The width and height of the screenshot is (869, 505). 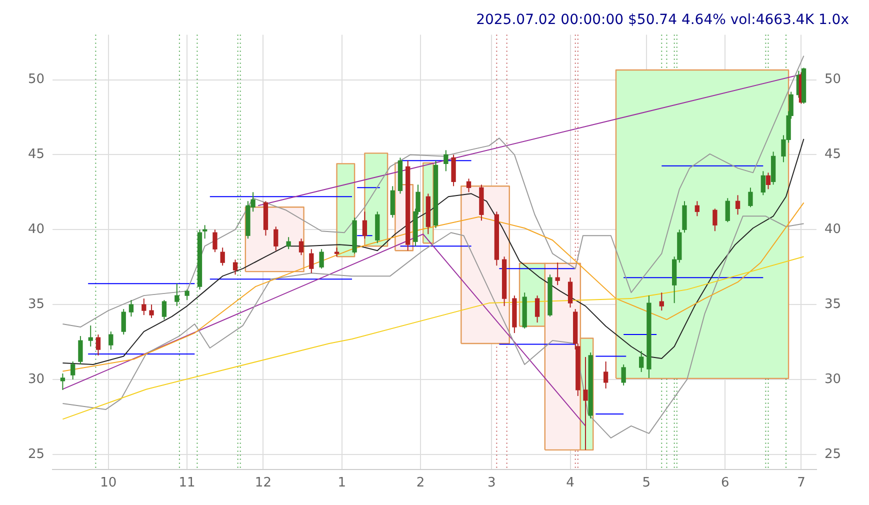 I want to click on y-tick-label: 40, so click(x=36, y=229).